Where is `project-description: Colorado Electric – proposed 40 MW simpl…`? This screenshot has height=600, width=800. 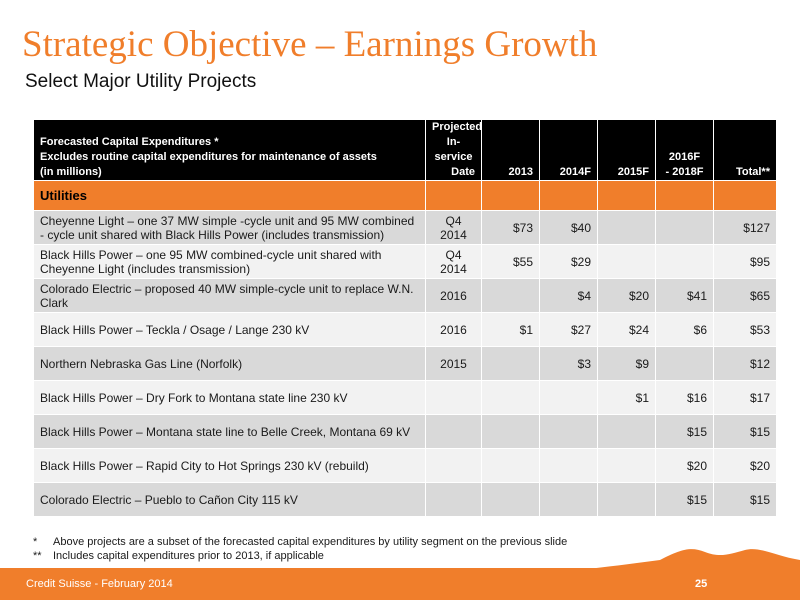 project-description: Colorado Electric – proposed 40 MW simpl… is located at coordinates (229, 295).